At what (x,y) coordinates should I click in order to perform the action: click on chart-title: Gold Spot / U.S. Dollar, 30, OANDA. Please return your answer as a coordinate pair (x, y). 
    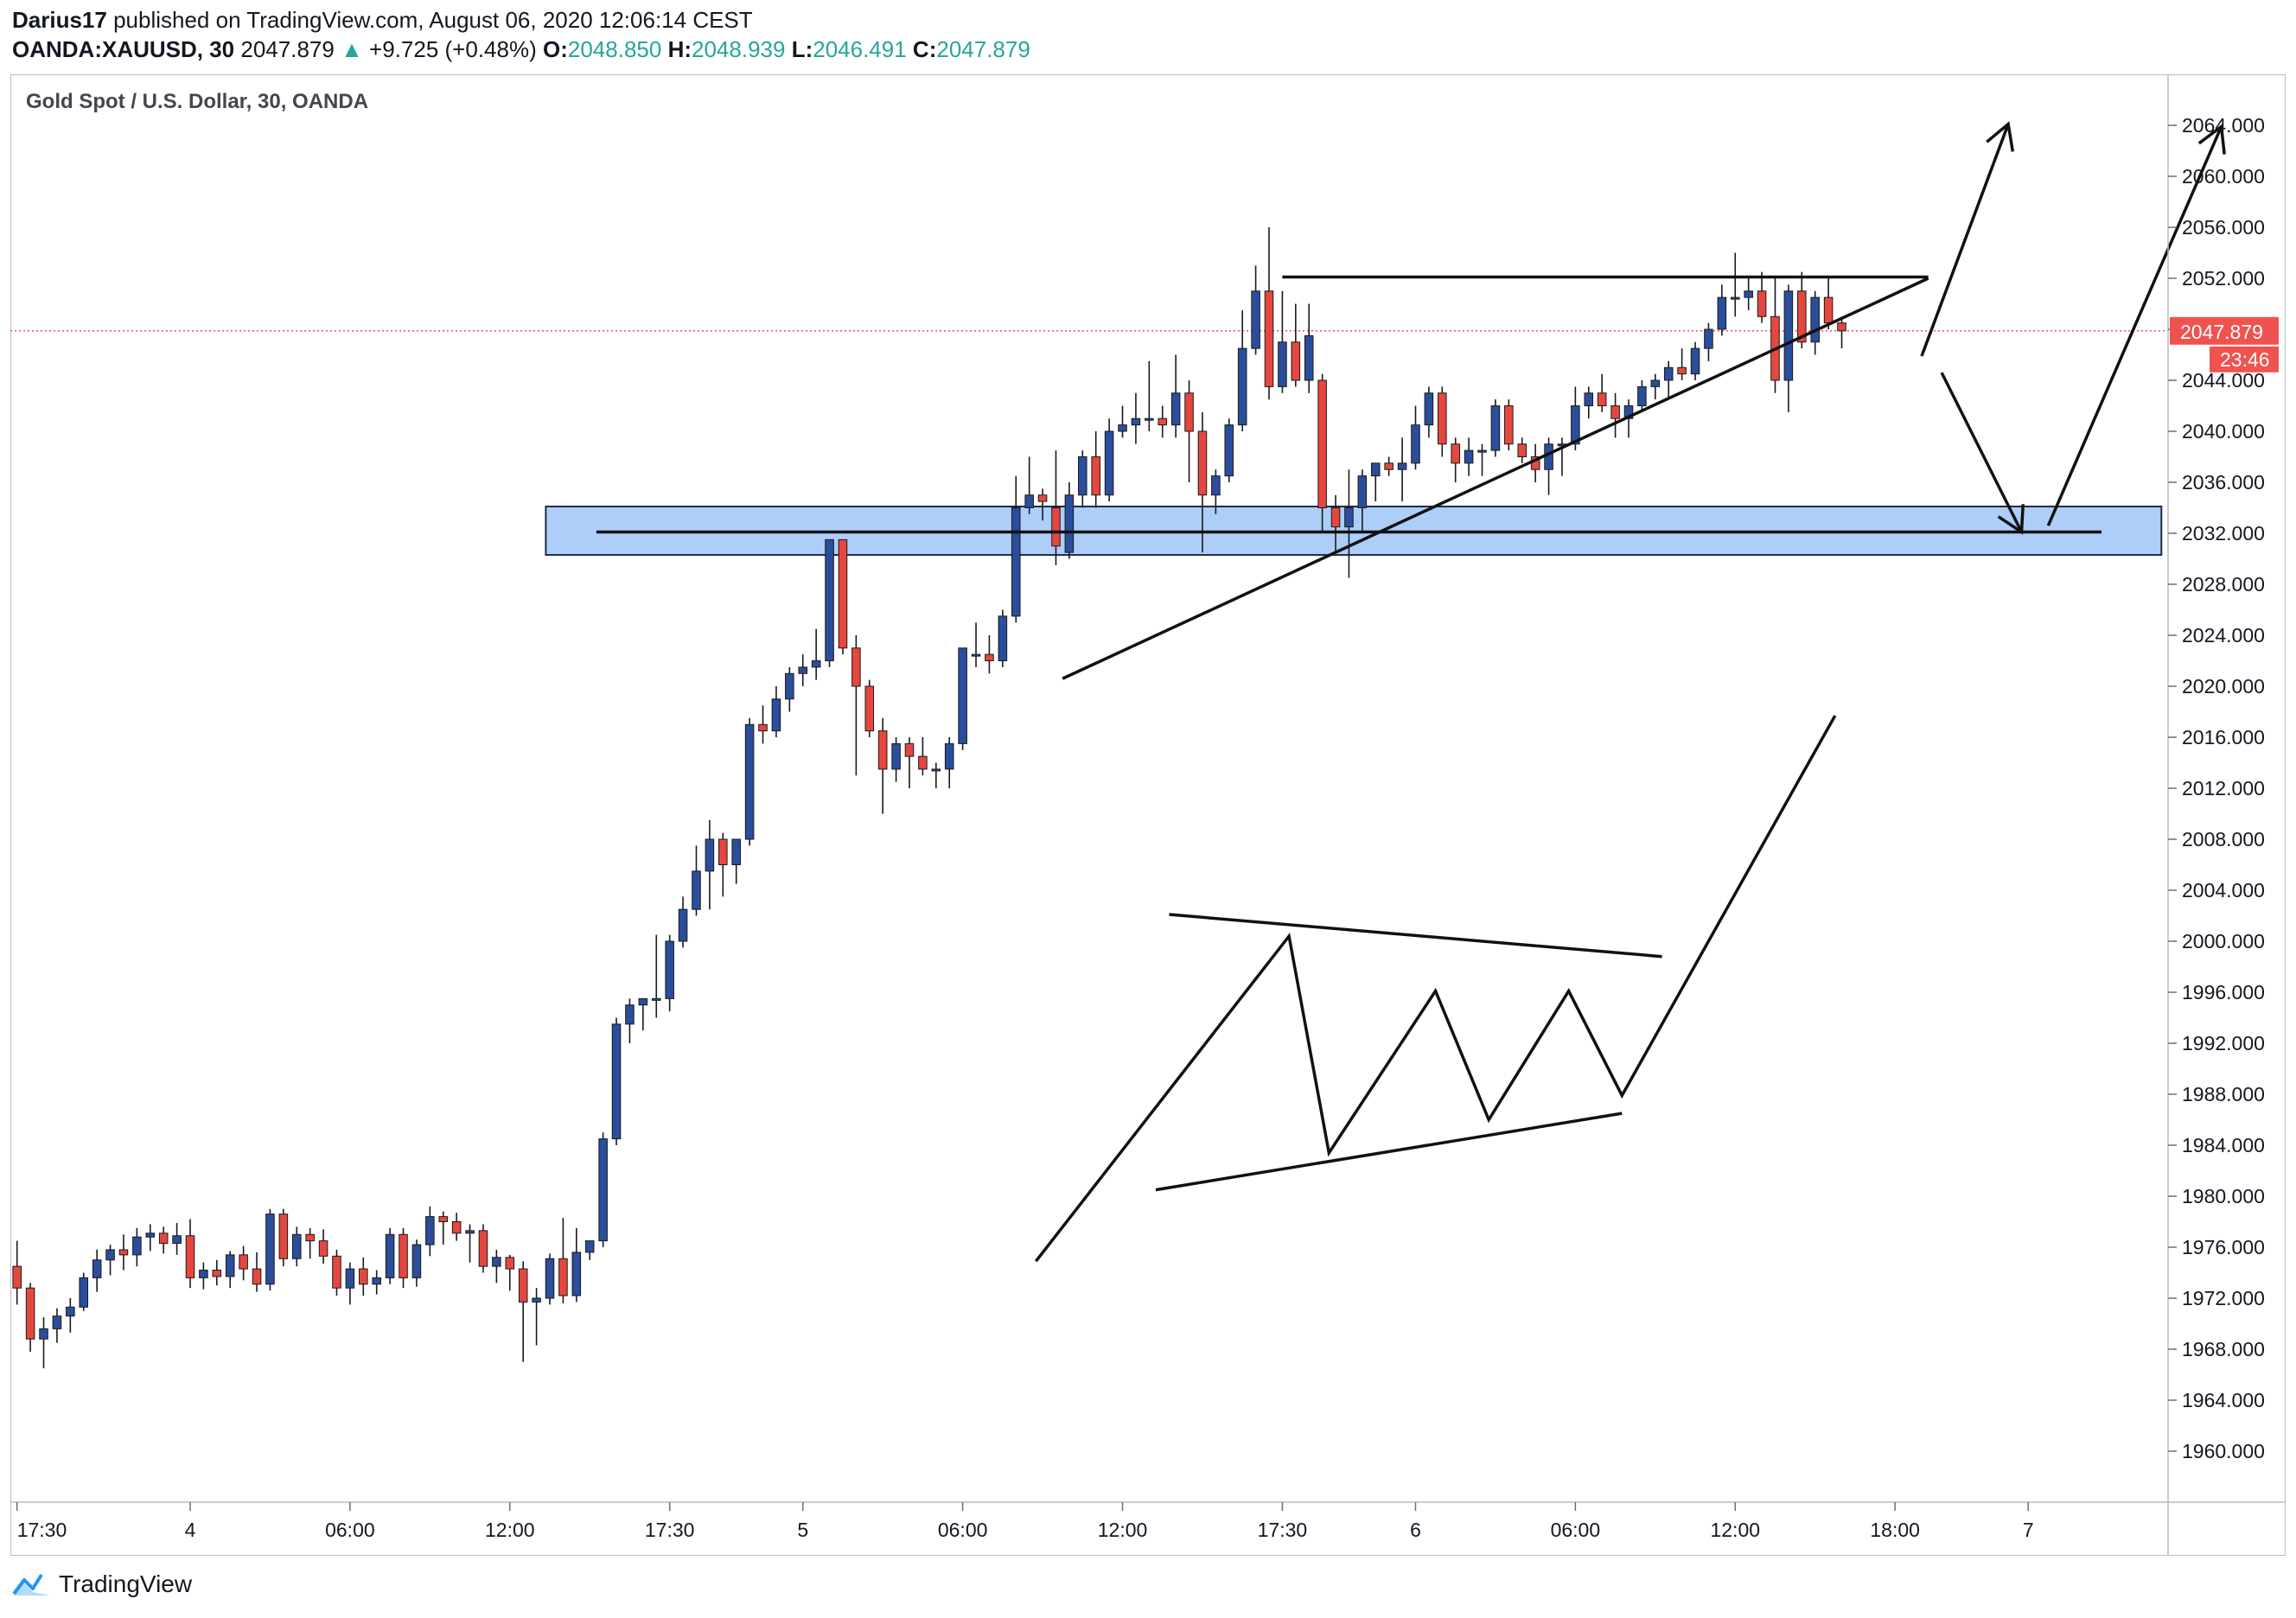
    Looking at the image, I should click on (197, 102).